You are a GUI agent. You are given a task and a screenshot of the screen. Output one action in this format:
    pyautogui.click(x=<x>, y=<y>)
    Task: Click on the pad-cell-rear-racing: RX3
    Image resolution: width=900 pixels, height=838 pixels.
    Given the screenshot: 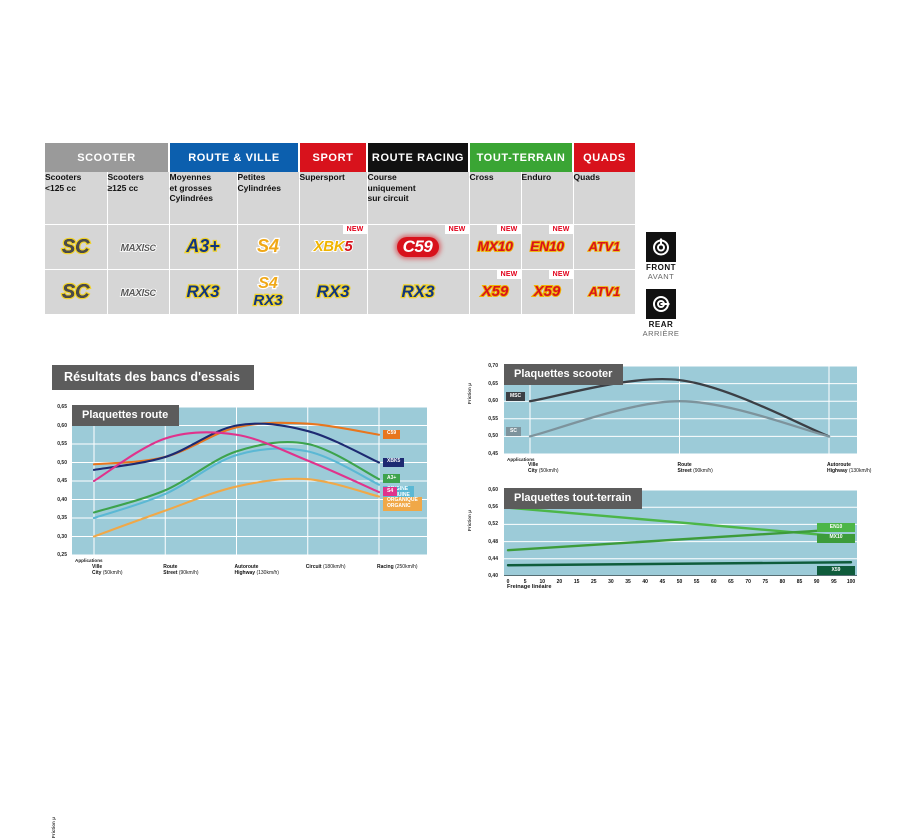 What is the action you would take?
    pyautogui.click(x=418, y=291)
    